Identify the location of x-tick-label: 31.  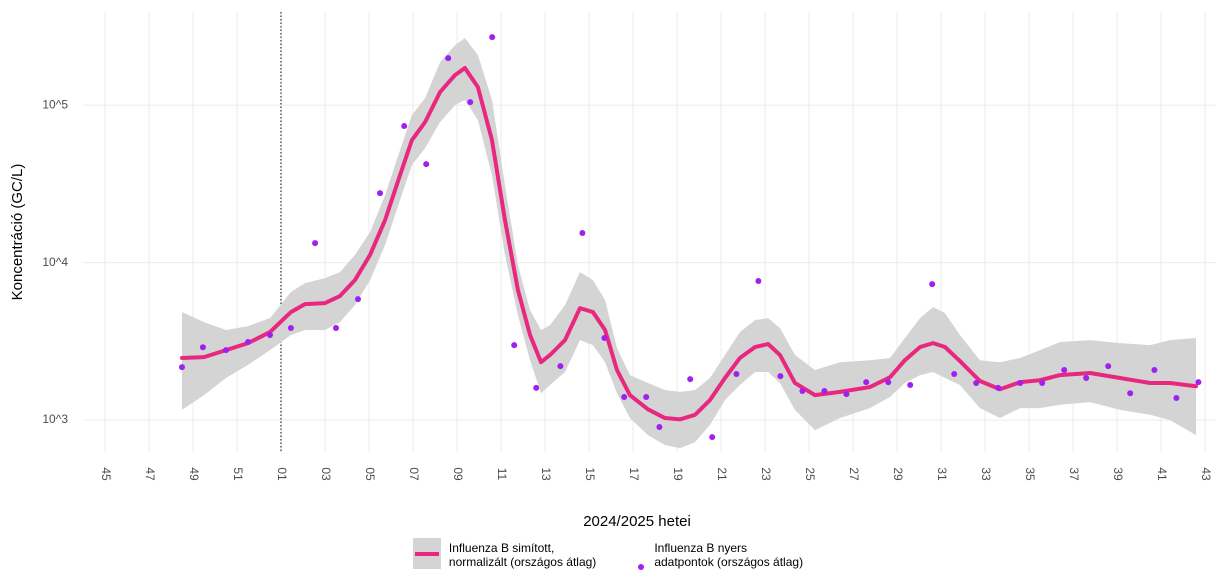
(942, 474).